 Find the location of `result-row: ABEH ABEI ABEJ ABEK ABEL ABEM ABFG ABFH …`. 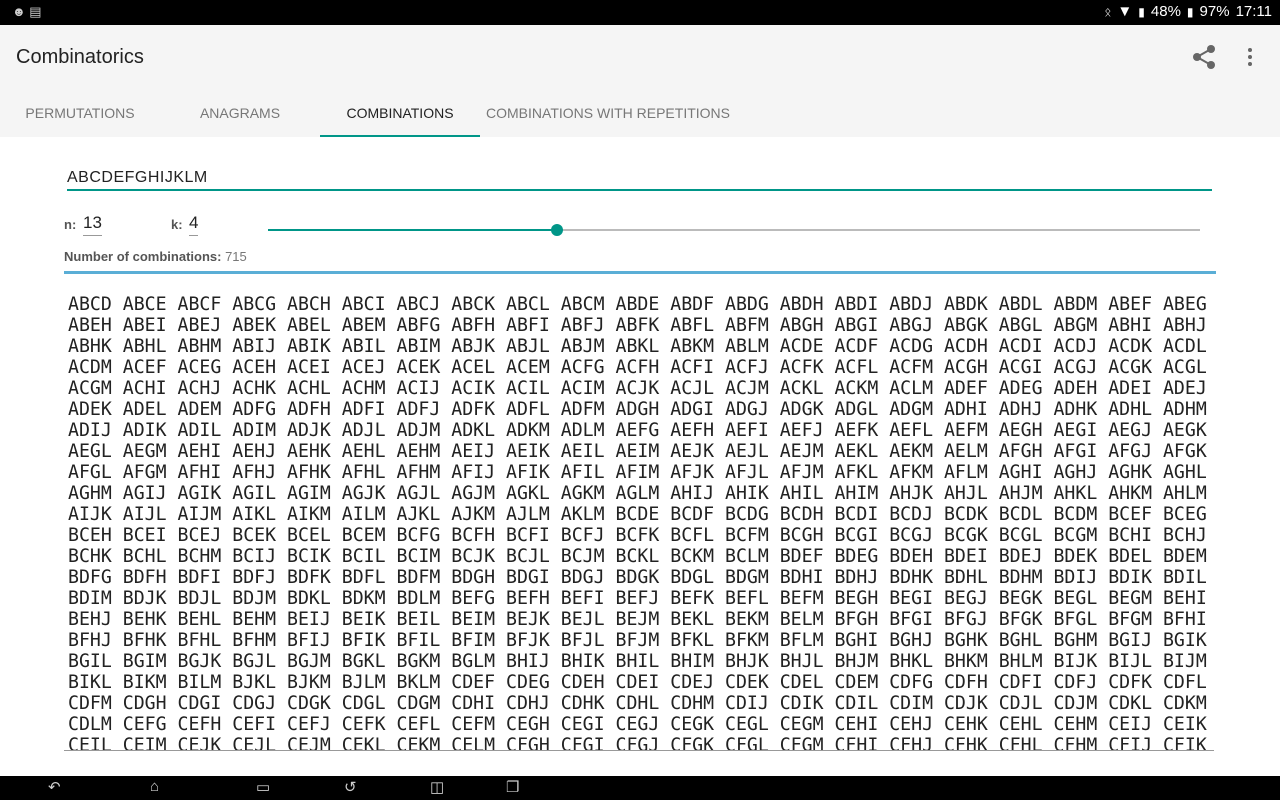

result-row: ABEH ABEI ABEJ ABEK ABEL ABEM ABFG ABFH … is located at coordinates (637, 325).